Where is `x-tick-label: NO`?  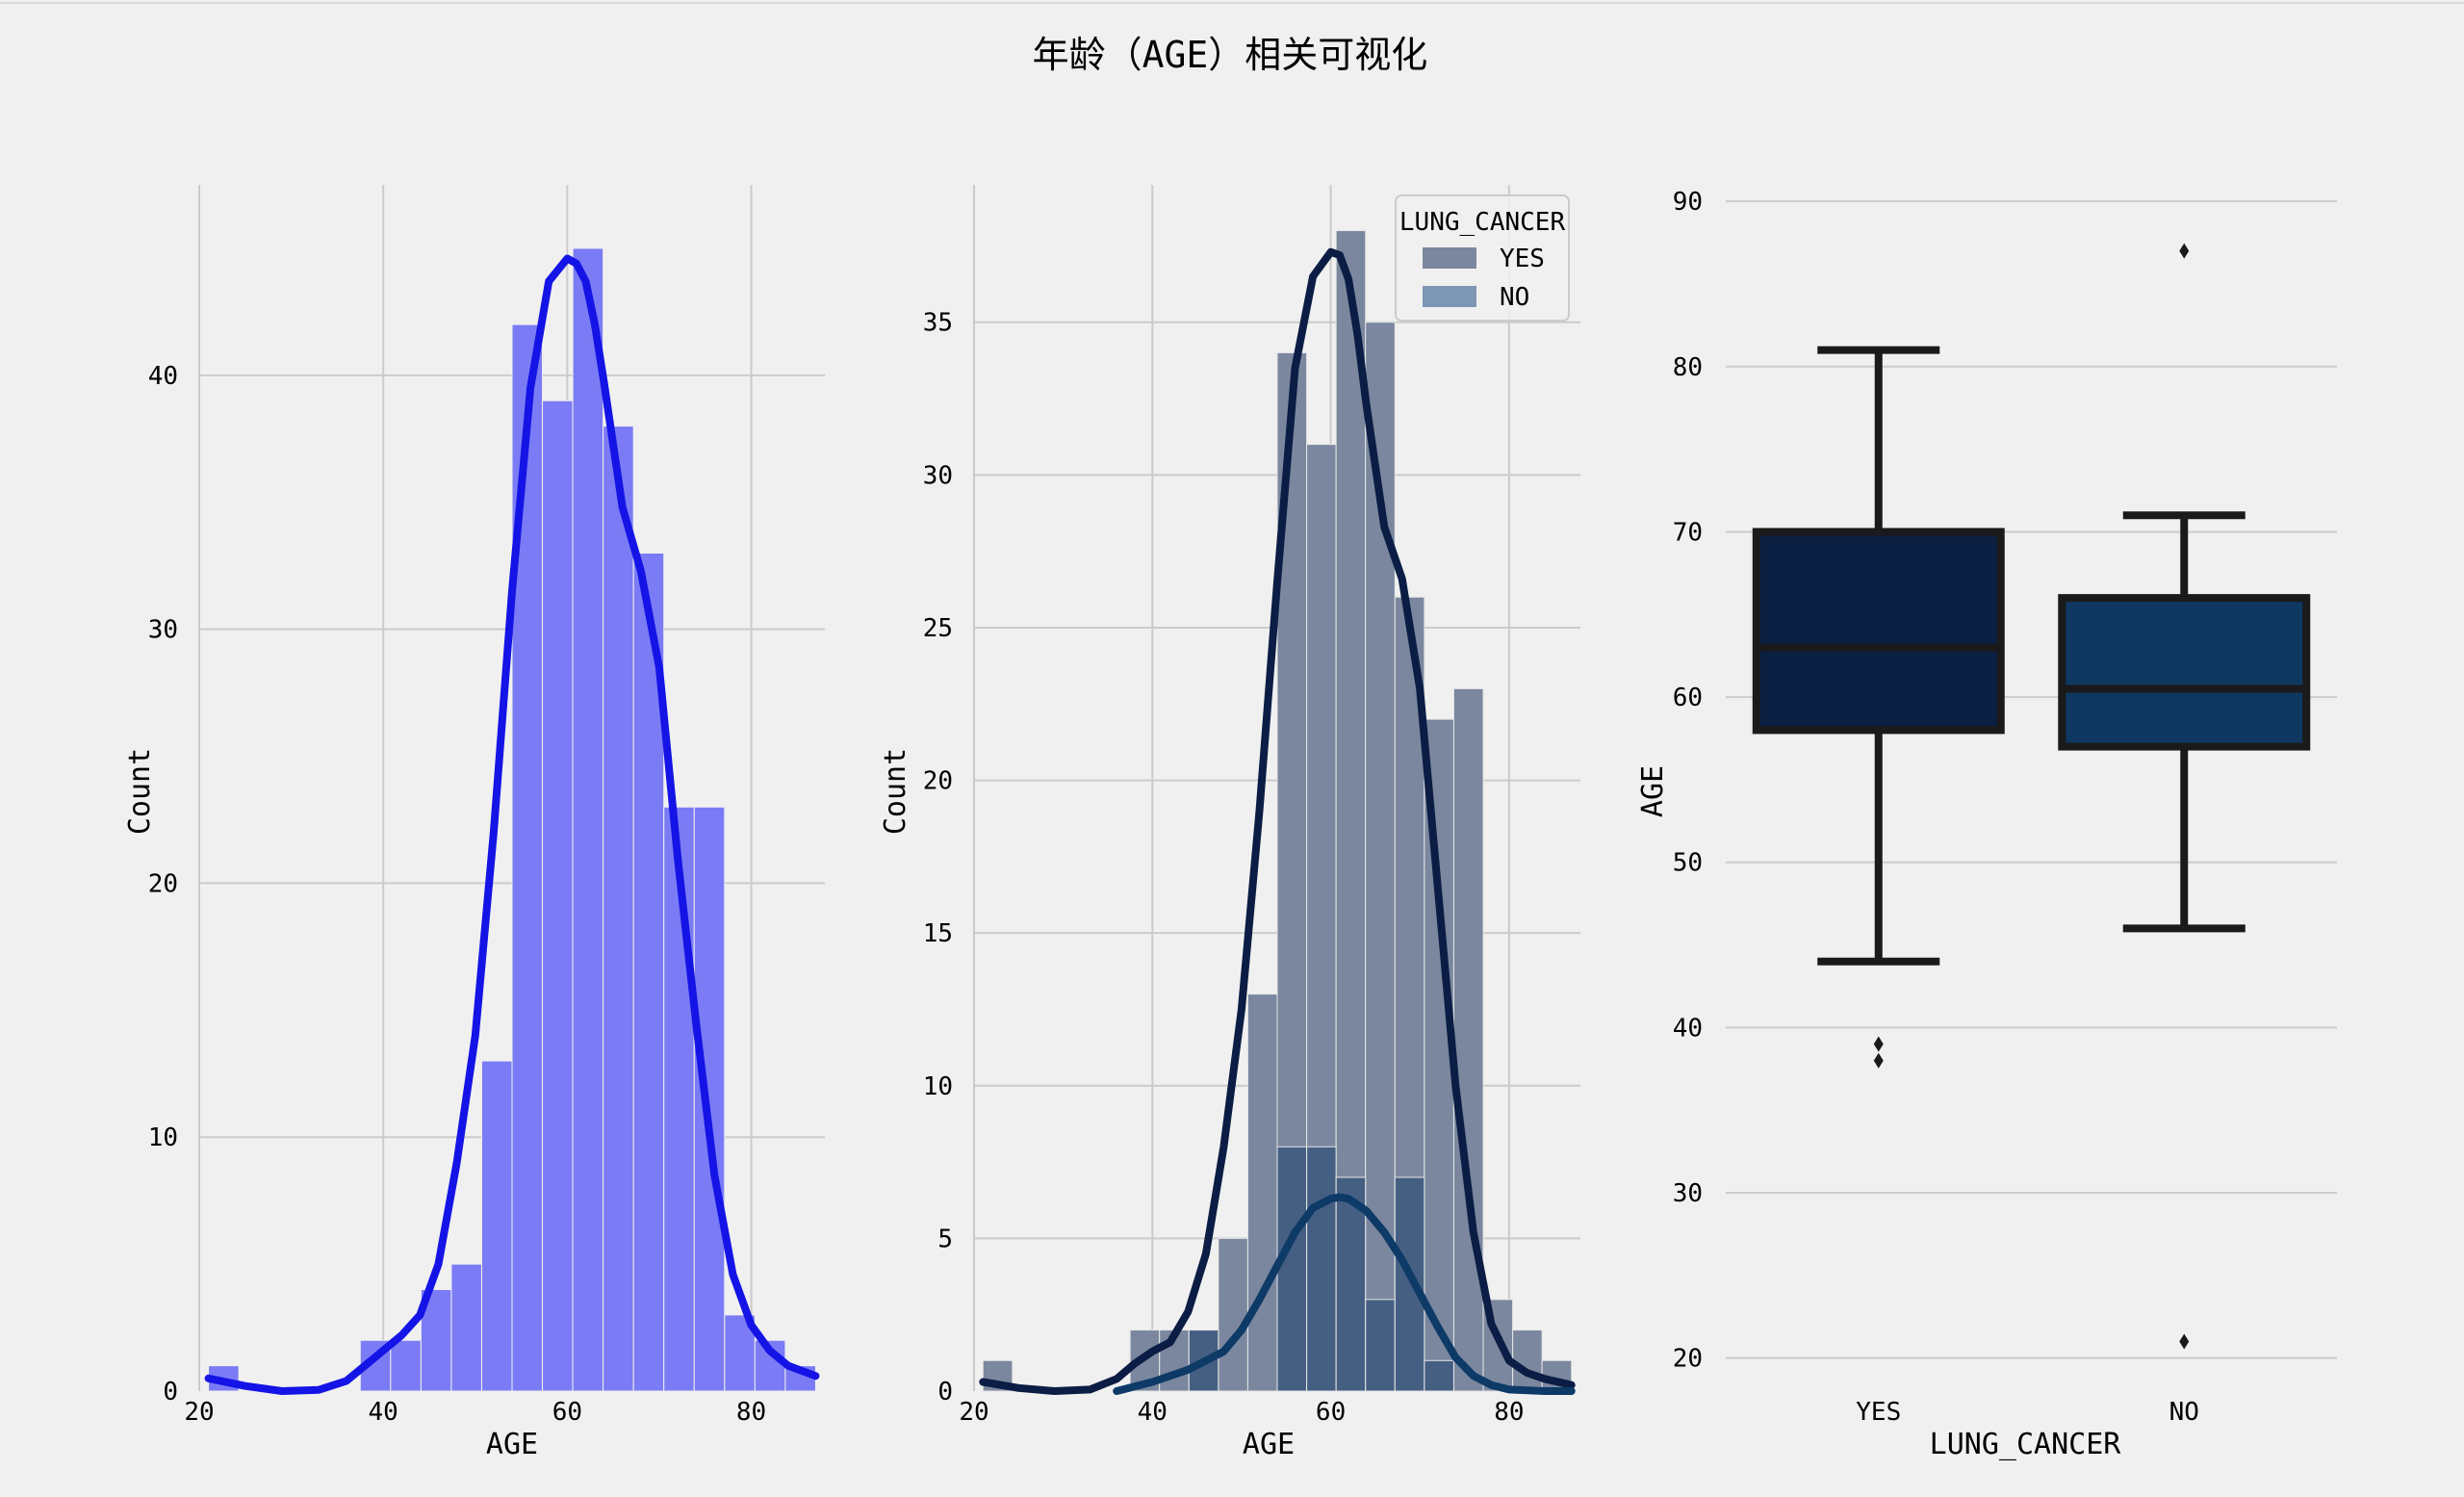
x-tick-label: NO is located at coordinates (2184, 1412).